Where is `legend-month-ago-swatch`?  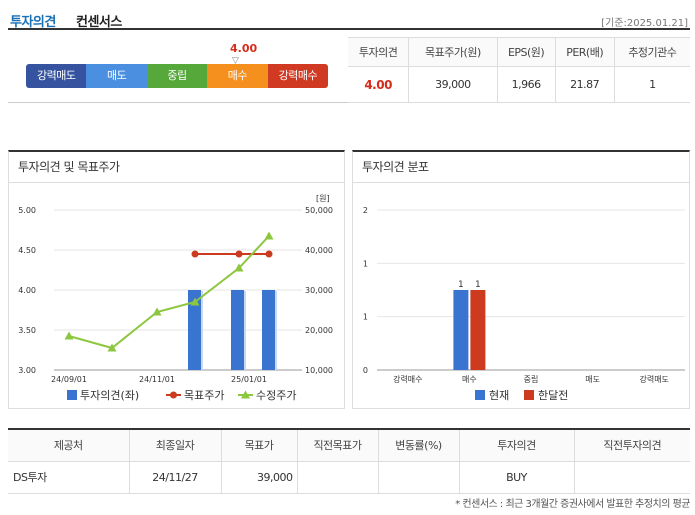 legend-month-ago-swatch is located at coordinates (529, 395).